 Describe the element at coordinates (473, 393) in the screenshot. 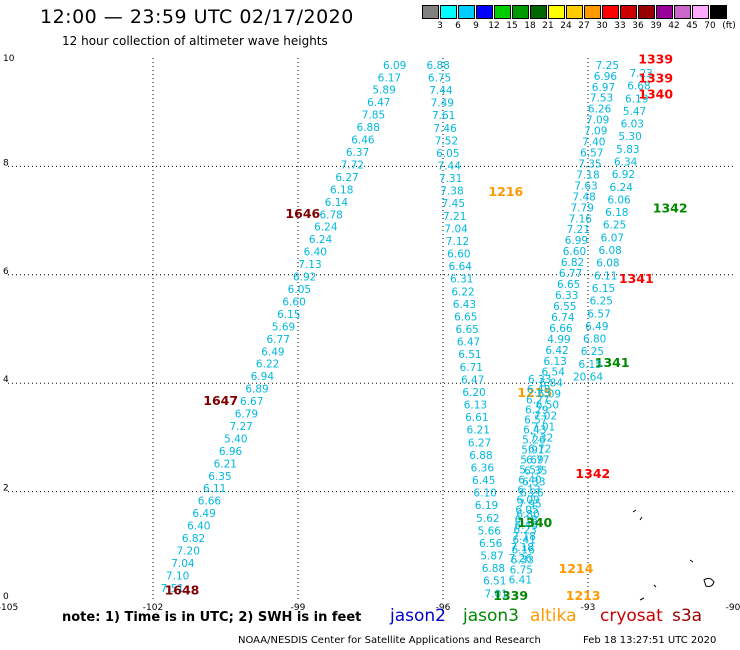

I see `wave-height-reading: 6.20` at that location.